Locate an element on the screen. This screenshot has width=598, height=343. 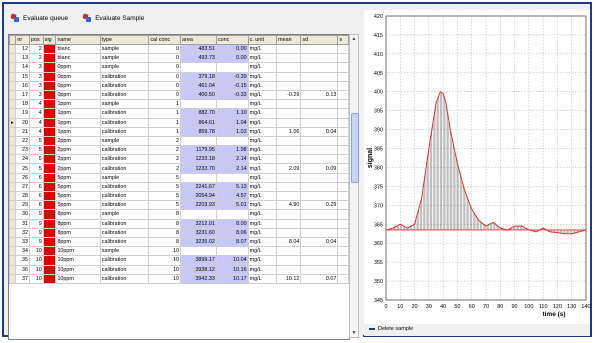
table-row: 19 4 1ppm calibration 1 882.70 1.10 mg/L is located at coordinates (179, 113).